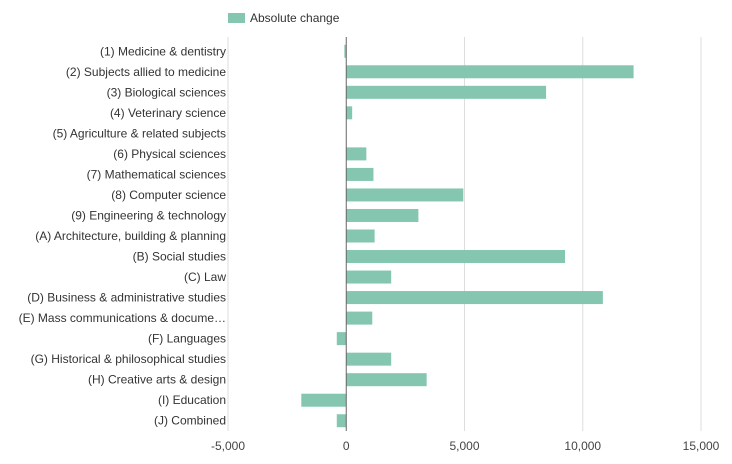 The height and width of the screenshot is (464, 732). I want to click on legend-label: Absolute change, so click(295, 18).